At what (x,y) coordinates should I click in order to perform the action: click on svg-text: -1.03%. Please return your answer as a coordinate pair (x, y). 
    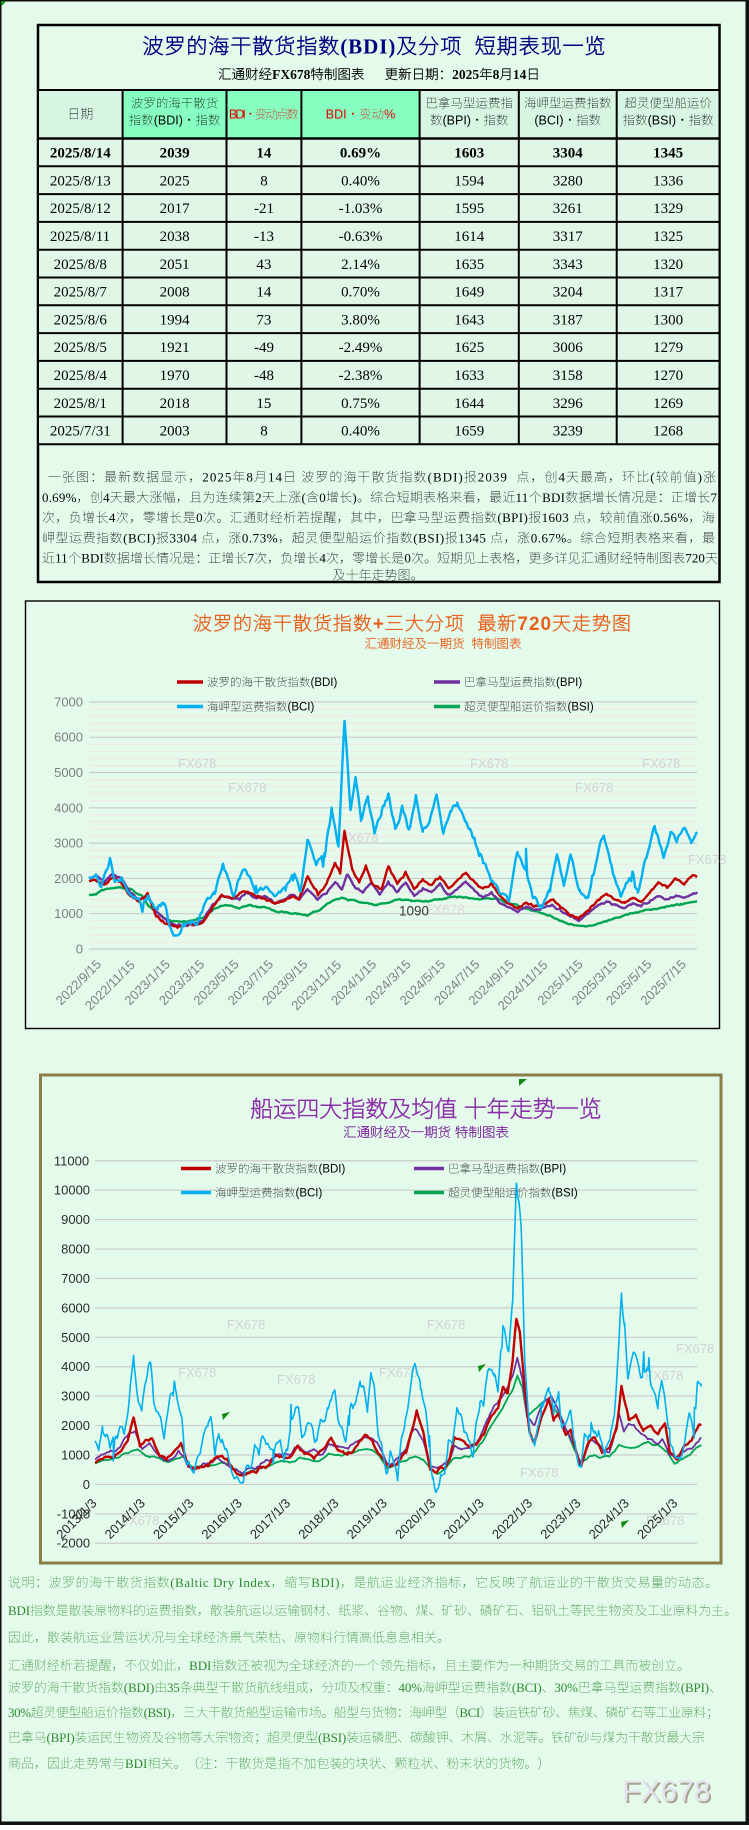
    Looking at the image, I should click on (361, 209).